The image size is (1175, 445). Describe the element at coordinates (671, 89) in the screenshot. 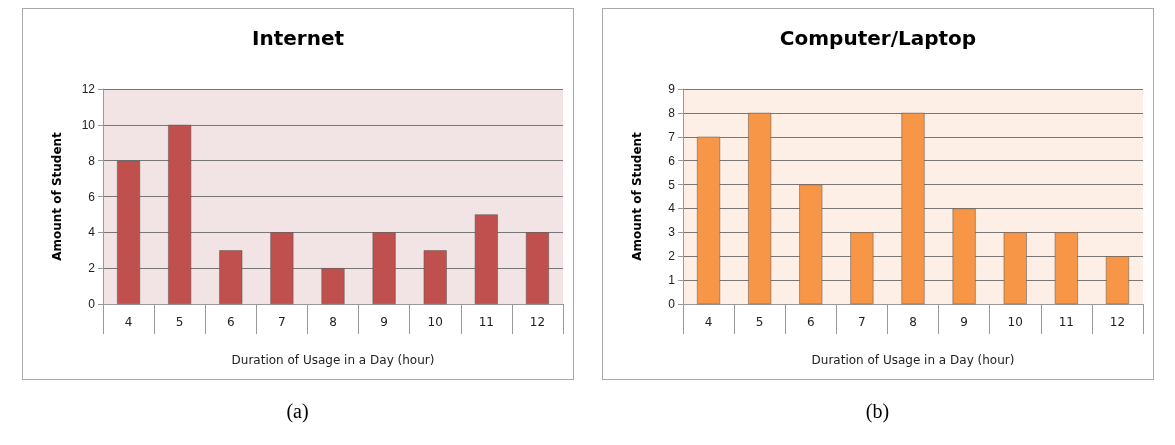

I see `y-tick-label: 9` at that location.